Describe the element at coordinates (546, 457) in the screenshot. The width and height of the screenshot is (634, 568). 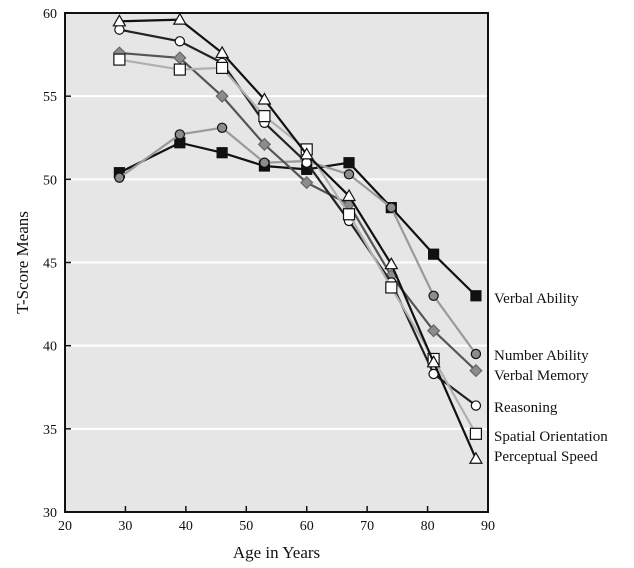
I see `legend-label: Perceptual Speed` at that location.